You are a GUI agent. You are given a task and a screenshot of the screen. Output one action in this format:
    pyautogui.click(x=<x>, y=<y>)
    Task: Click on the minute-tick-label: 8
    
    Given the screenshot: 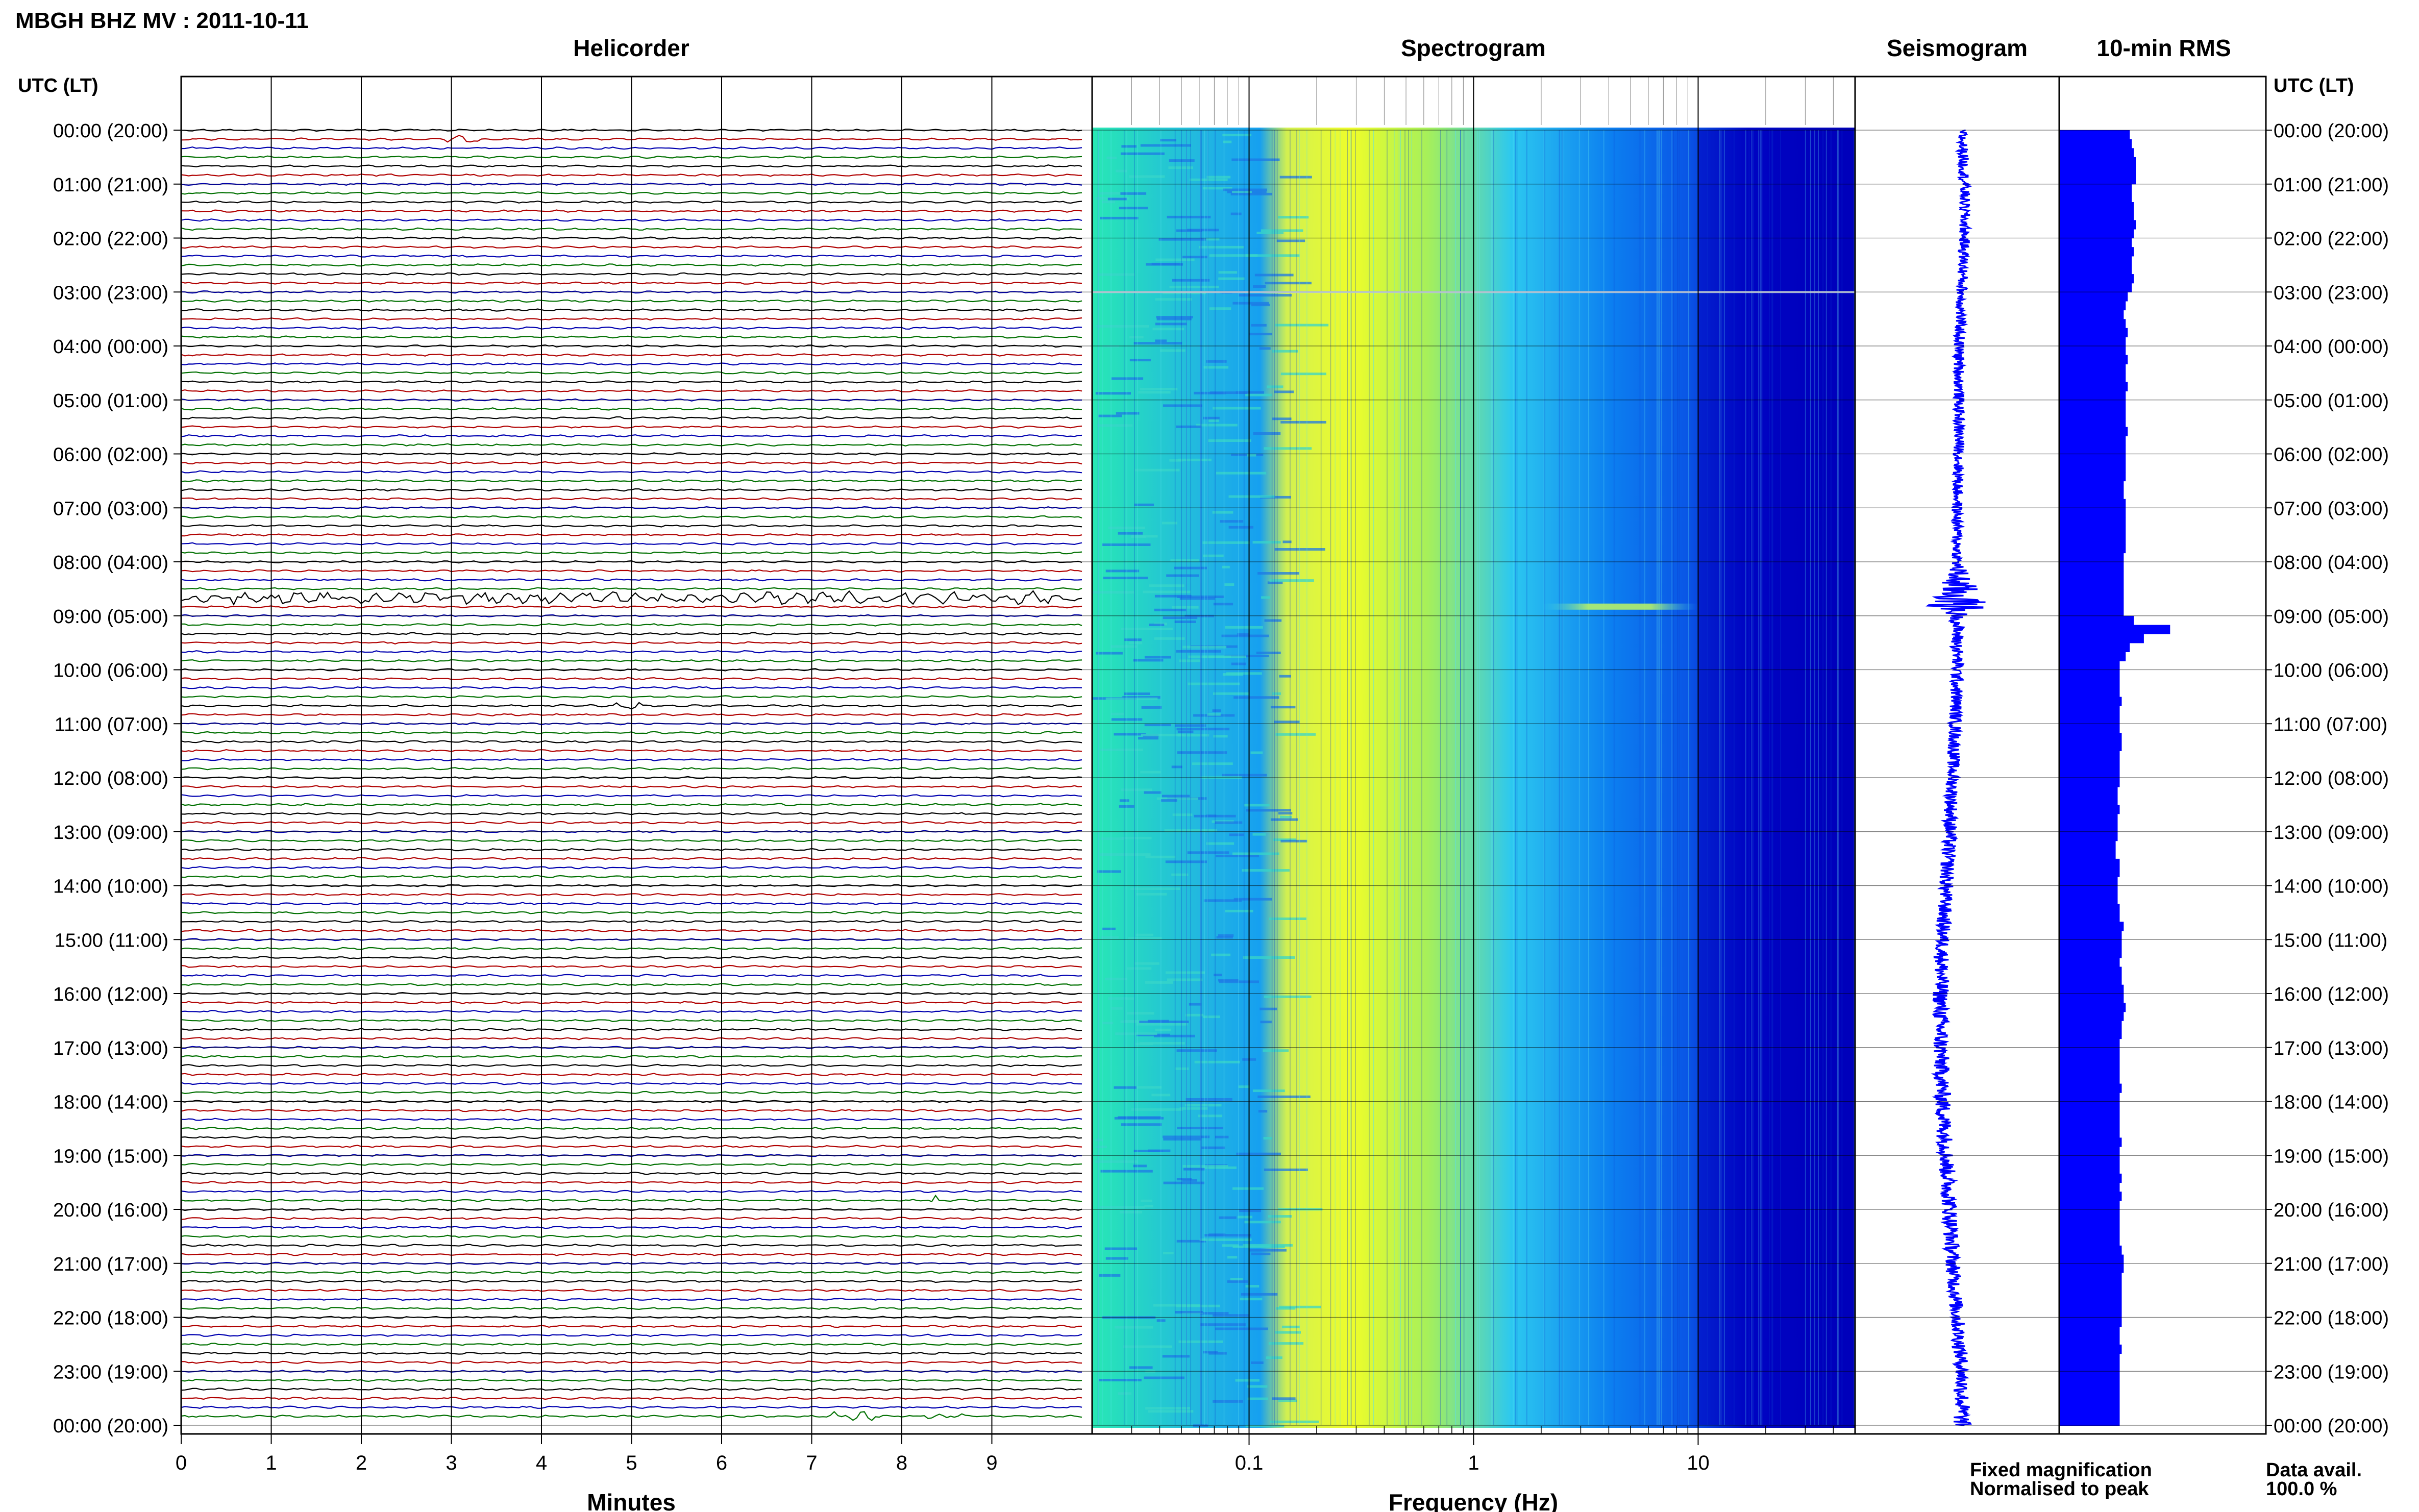 What is the action you would take?
    pyautogui.click(x=901, y=1463)
    